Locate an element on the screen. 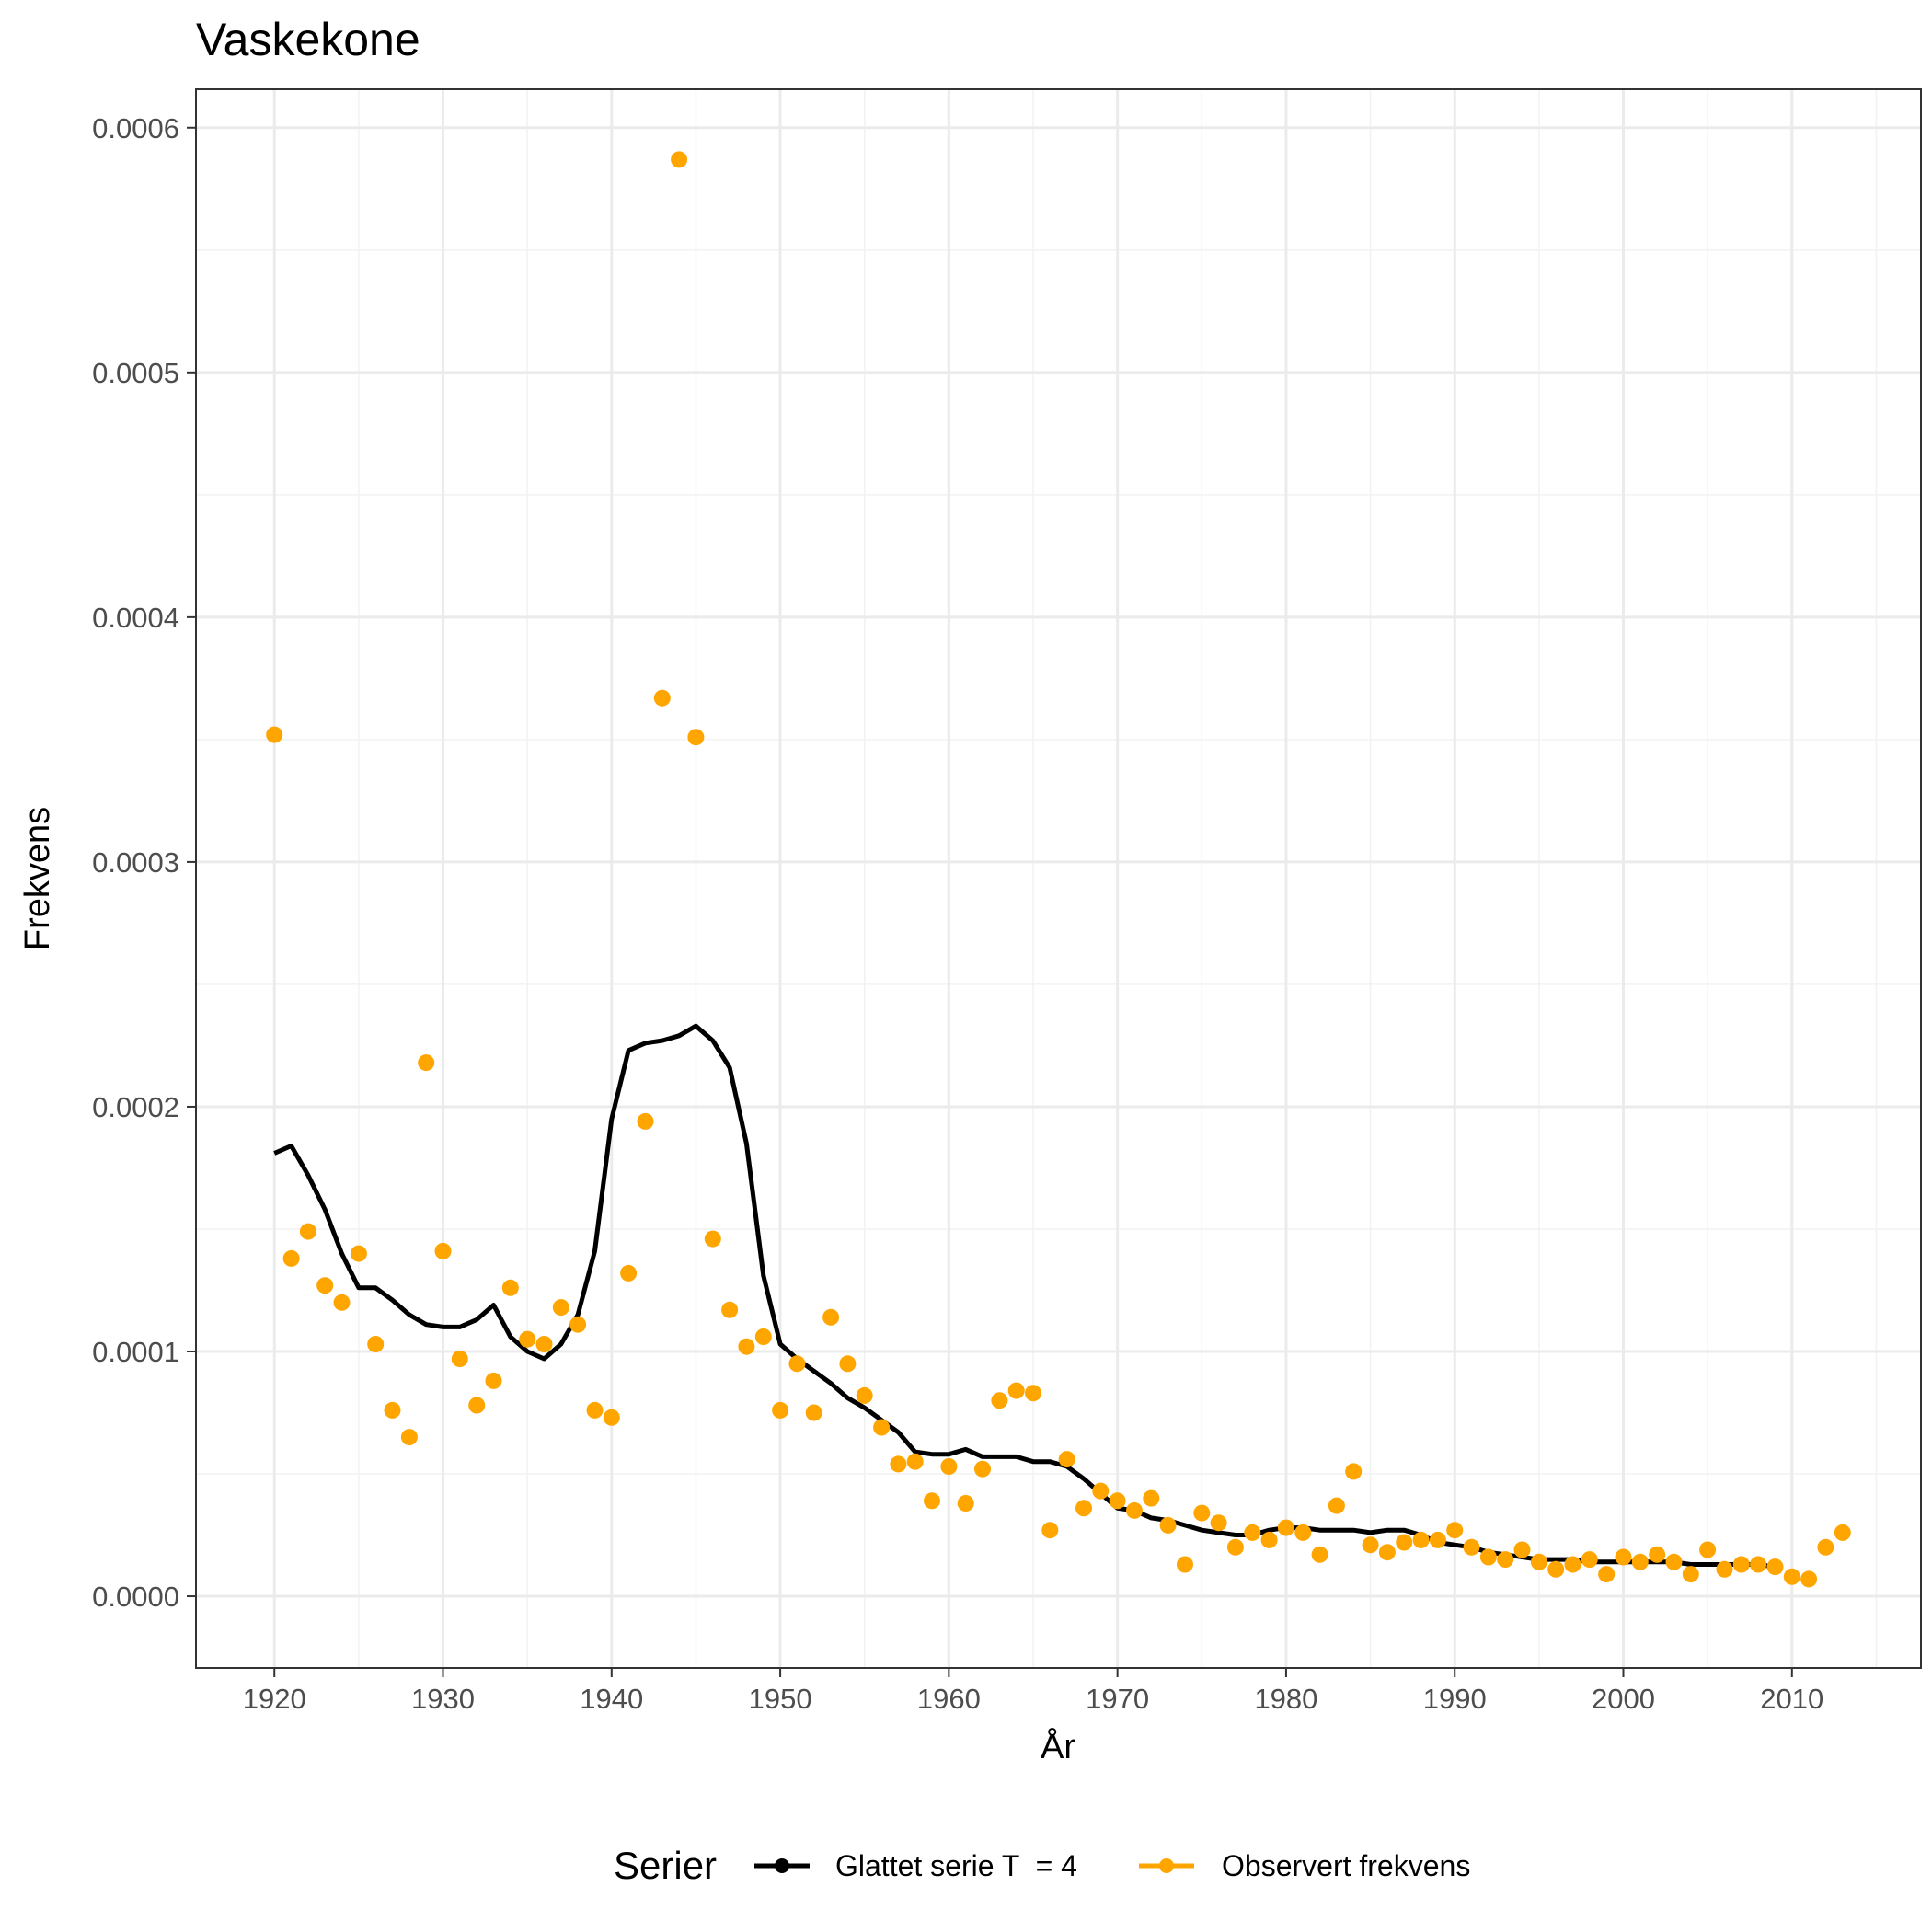 The width and height of the screenshot is (1932, 1932). y-tick-label: 0.0000 is located at coordinates (135, 1597).